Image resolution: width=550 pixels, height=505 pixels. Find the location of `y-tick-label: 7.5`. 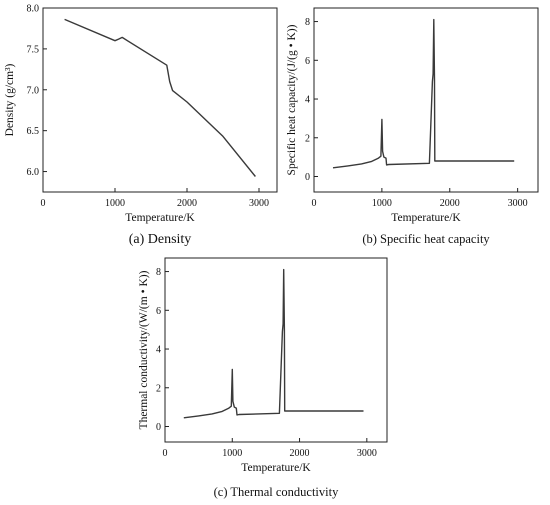

y-tick-label: 7.5 is located at coordinates (33, 49).